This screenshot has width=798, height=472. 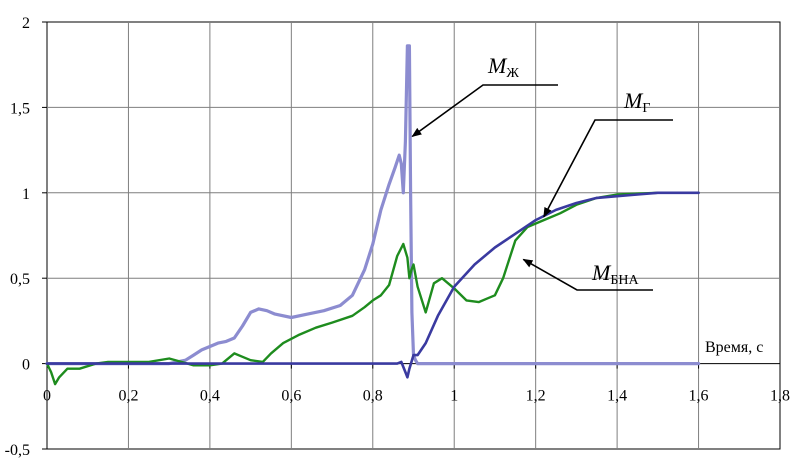 I want to click on annotation-label-bna: MБНА, so click(x=615, y=274).